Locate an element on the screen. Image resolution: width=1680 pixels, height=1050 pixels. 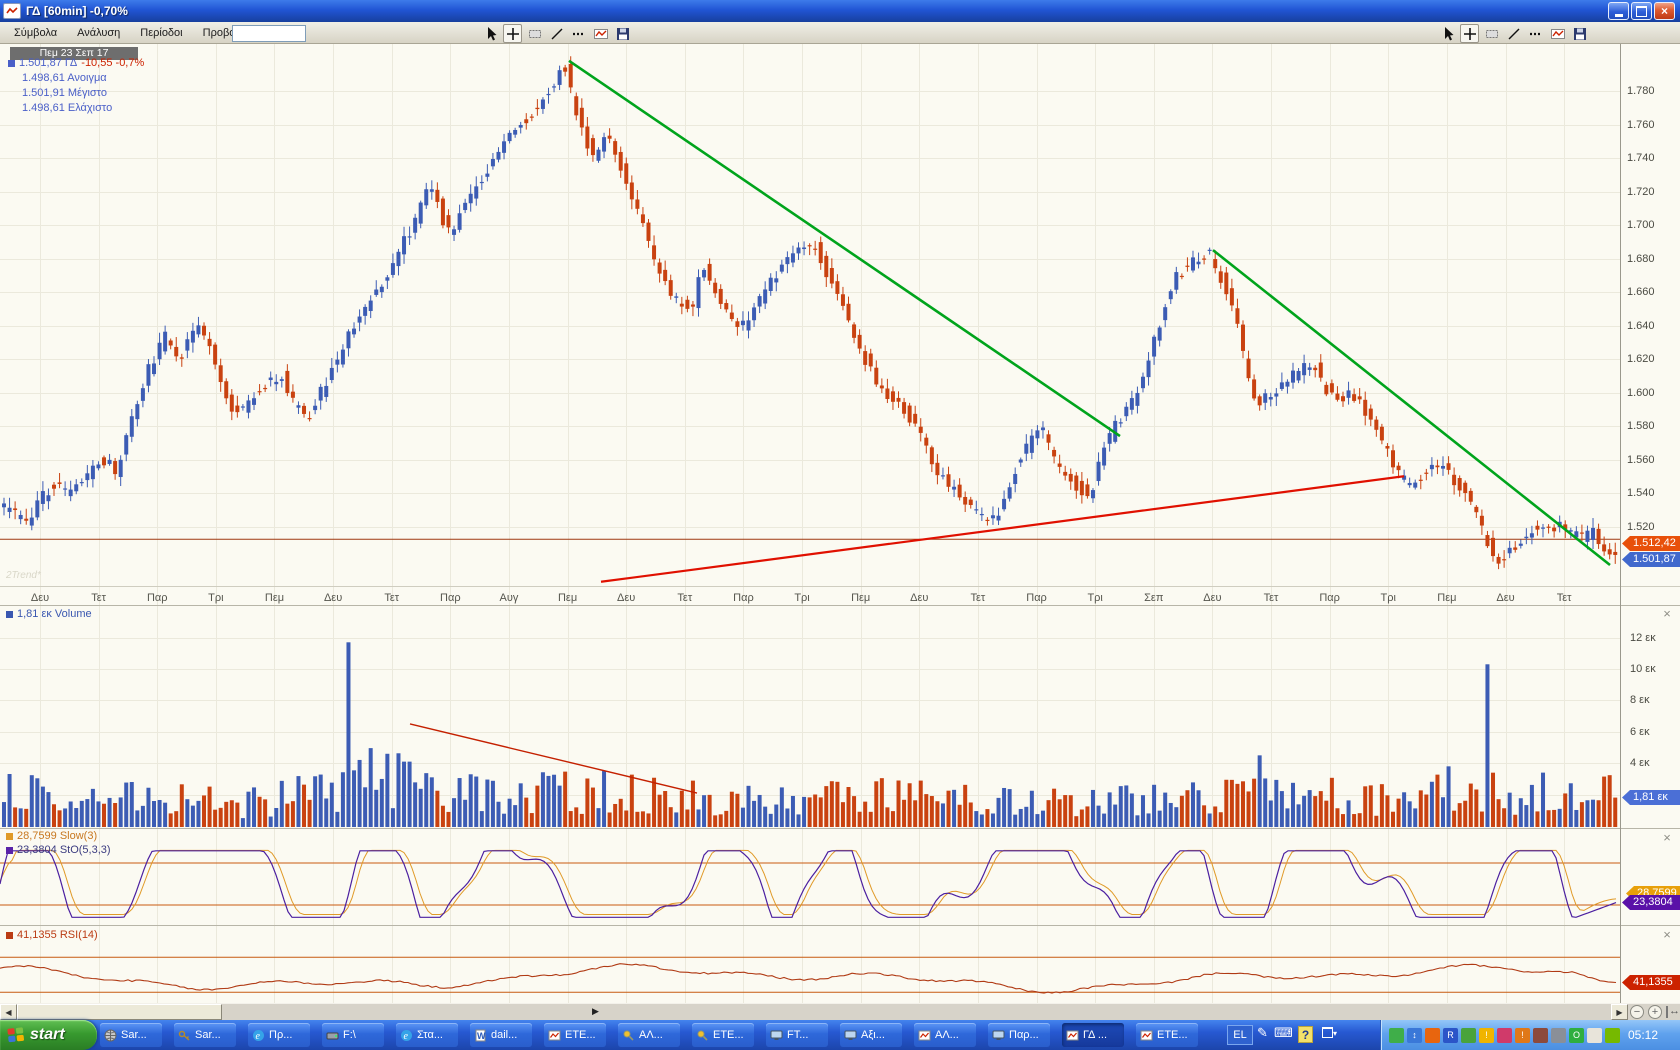
restore-button is located at coordinates (1641, 11).